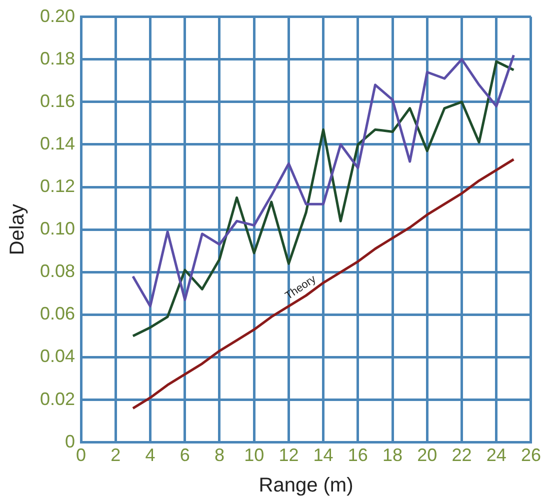  I want to click on x-tick-label: 12, so click(288, 455).